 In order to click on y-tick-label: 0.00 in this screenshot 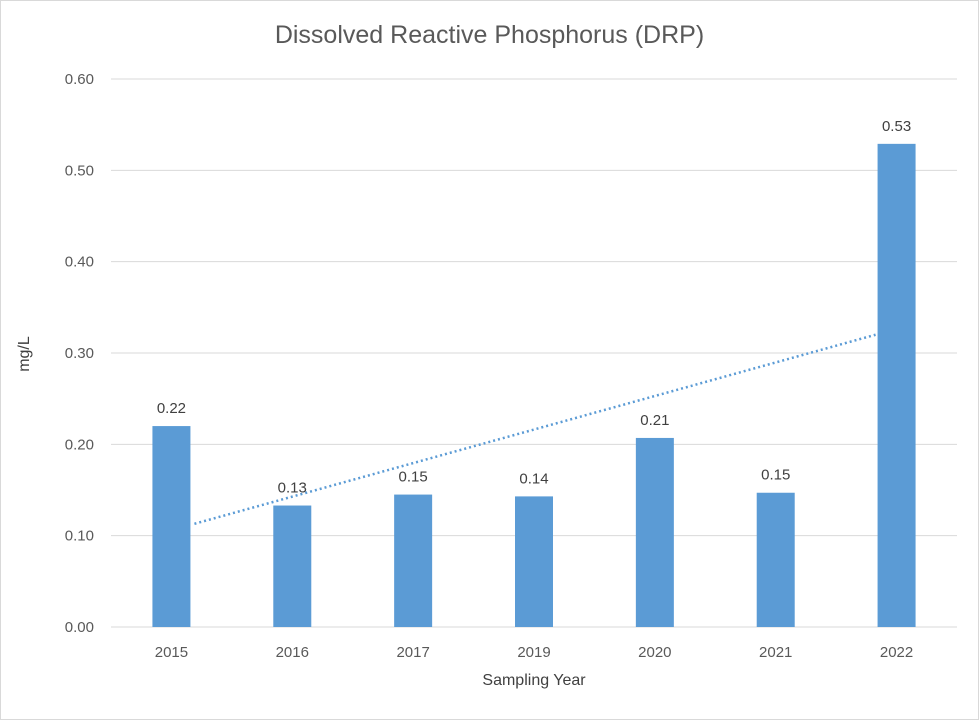, I will do `click(79, 627)`.